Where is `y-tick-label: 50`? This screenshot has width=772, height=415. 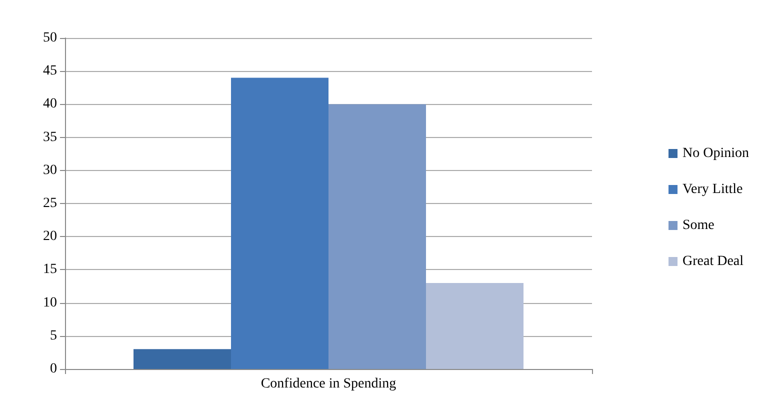 y-tick-label: 50 is located at coordinates (50, 38).